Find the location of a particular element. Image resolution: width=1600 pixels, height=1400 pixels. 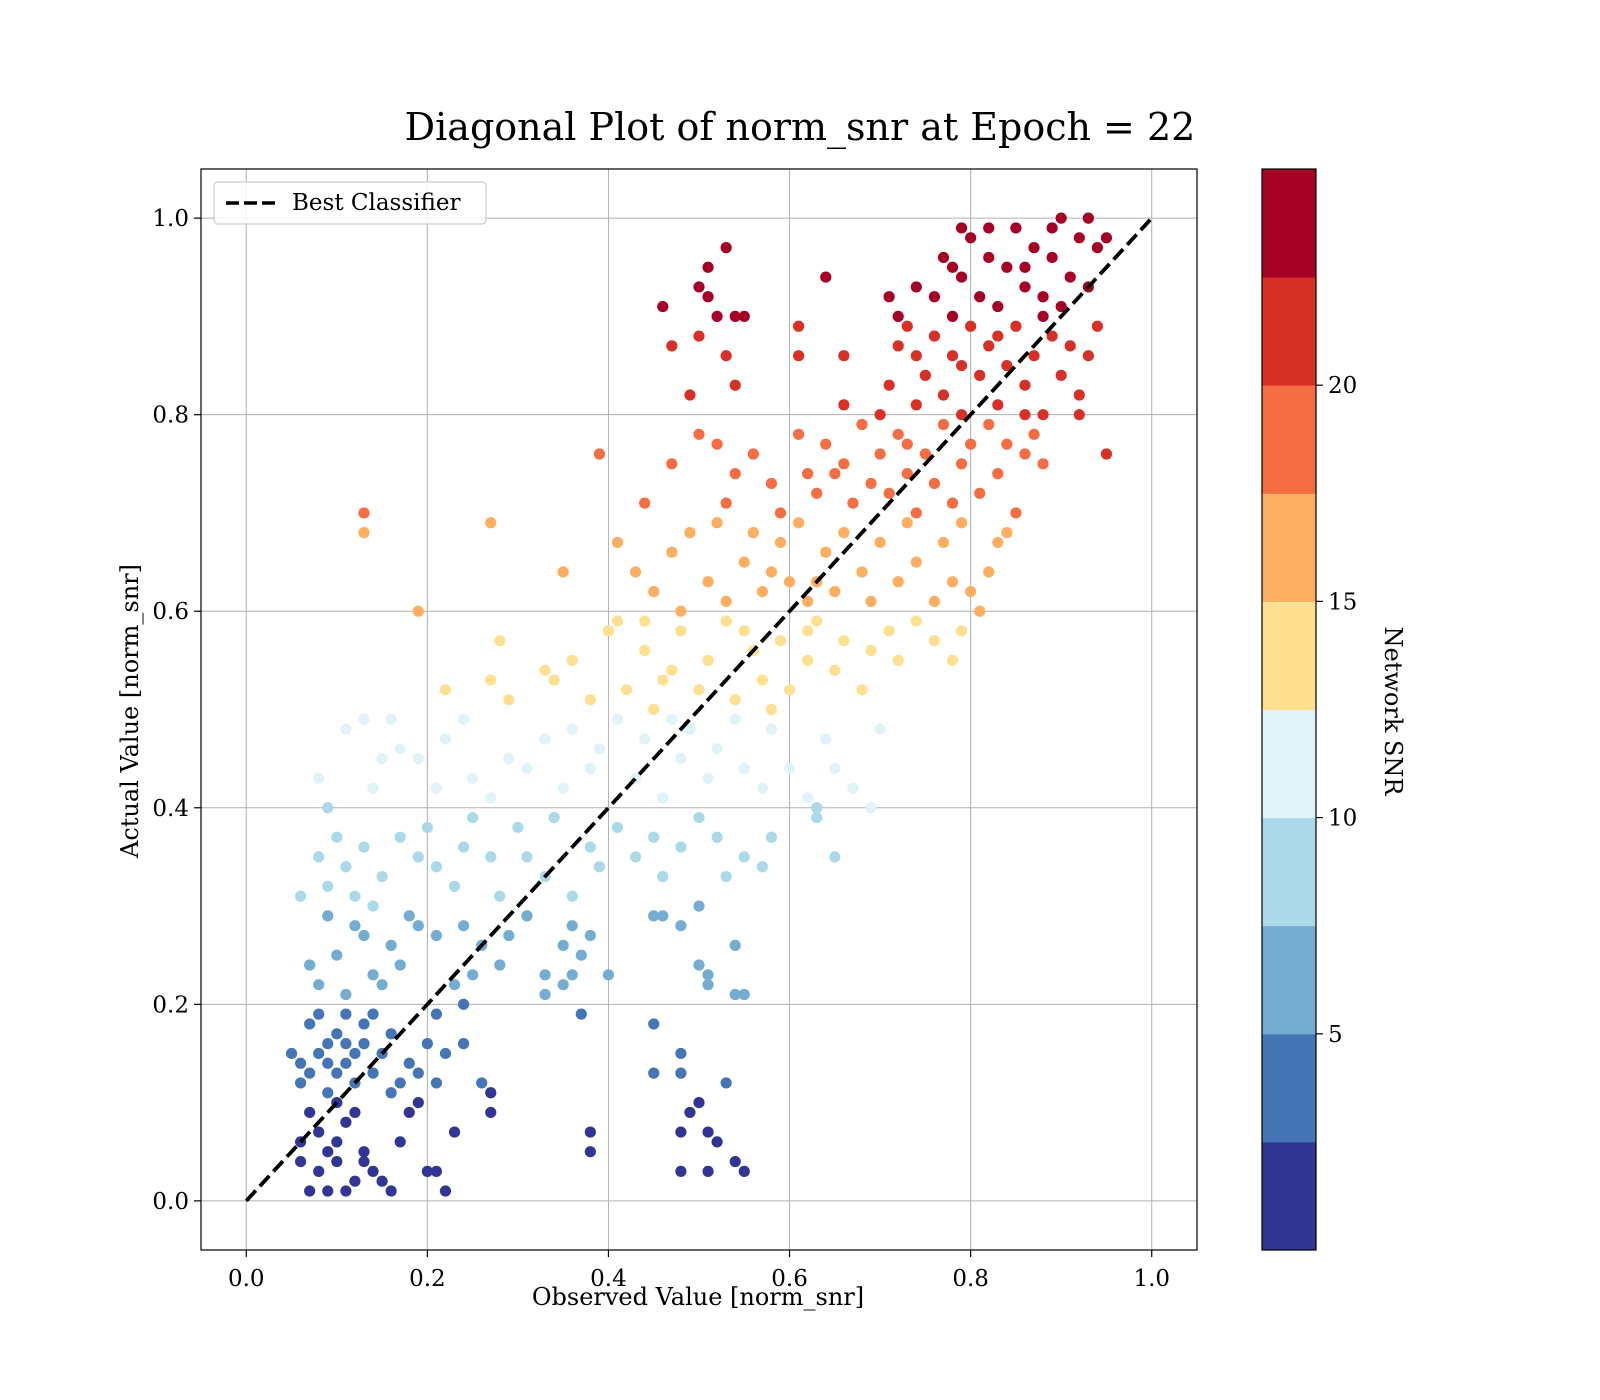

chart-title: Diagonal Plot of norm_snr at Epoch = 22 is located at coordinates (800, 127).